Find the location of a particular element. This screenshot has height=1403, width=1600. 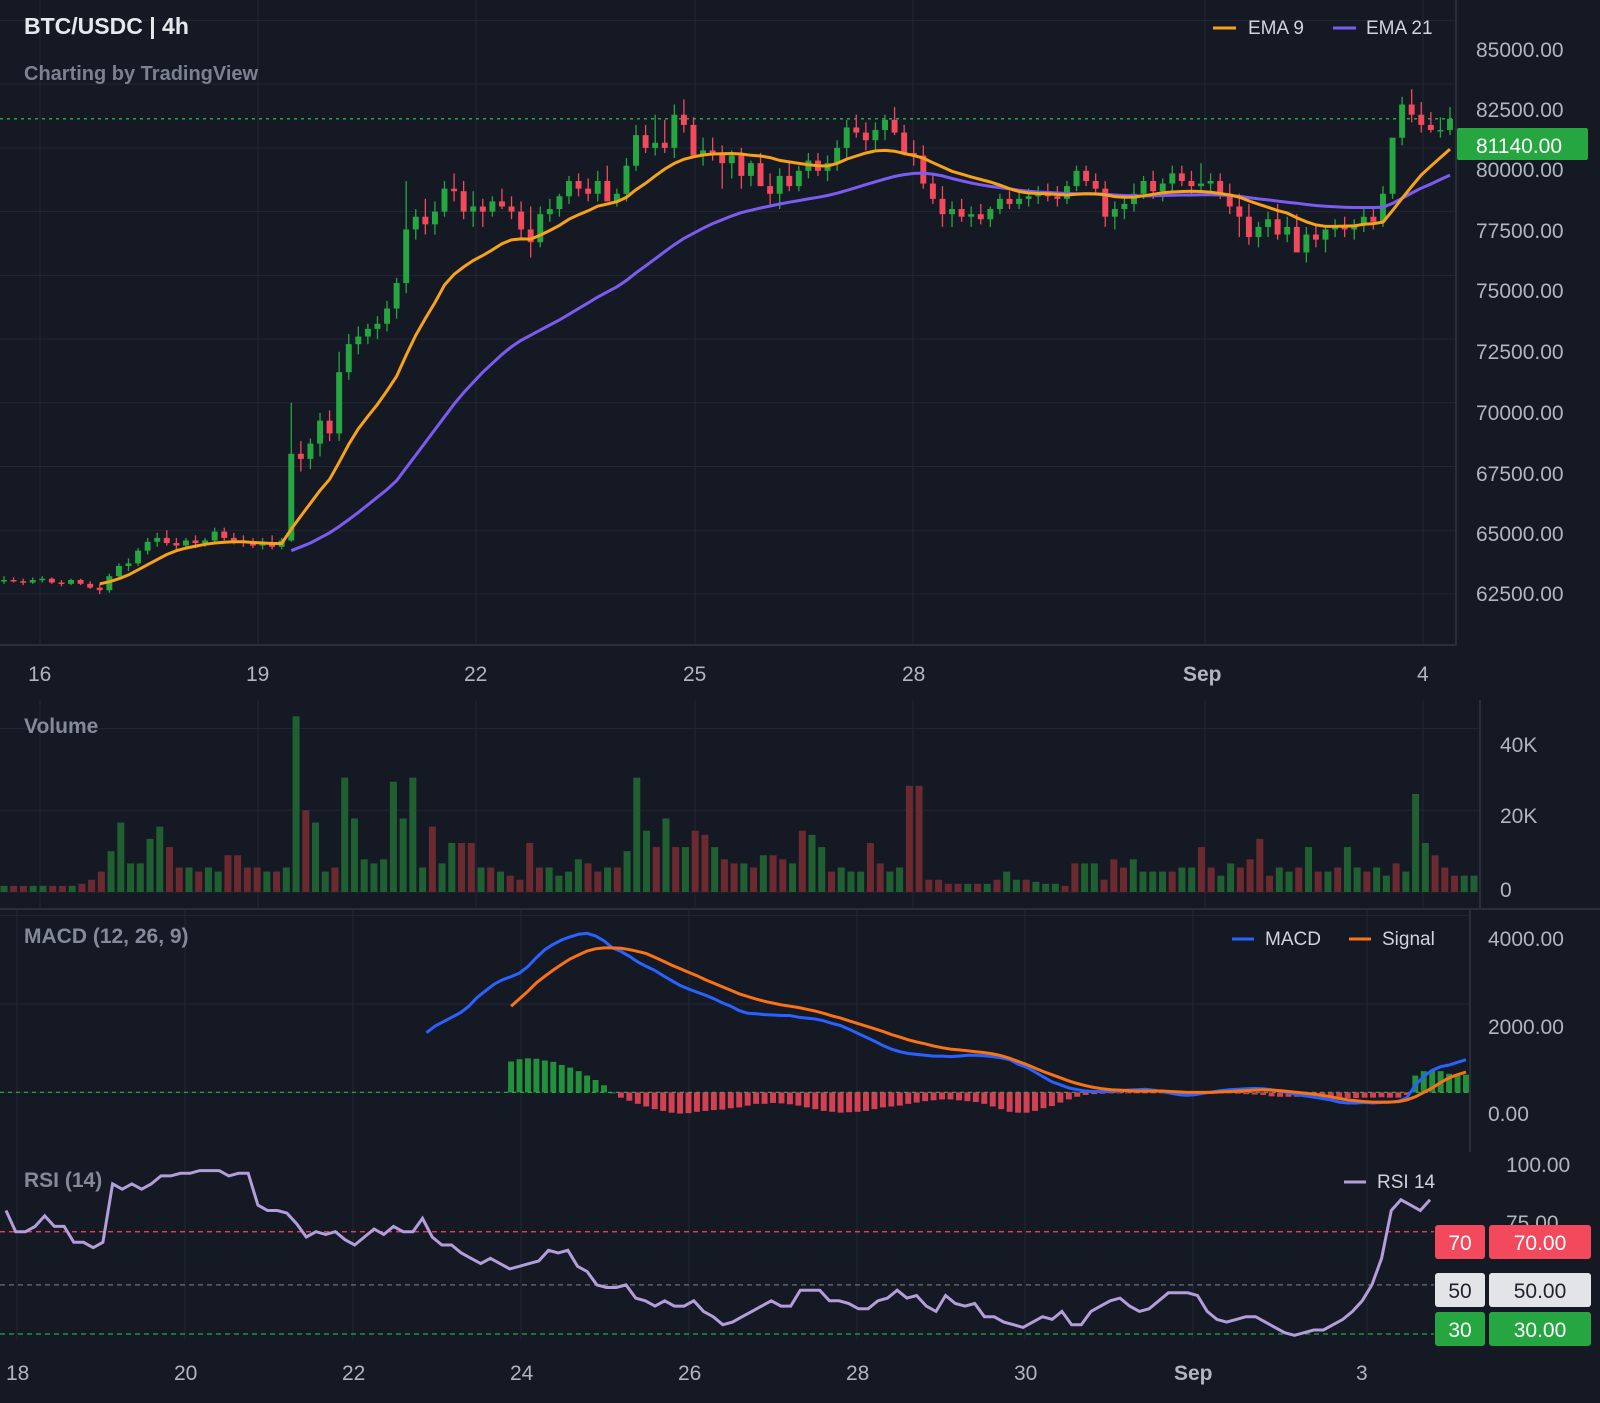

date-tick: 20 is located at coordinates (185, 1373).